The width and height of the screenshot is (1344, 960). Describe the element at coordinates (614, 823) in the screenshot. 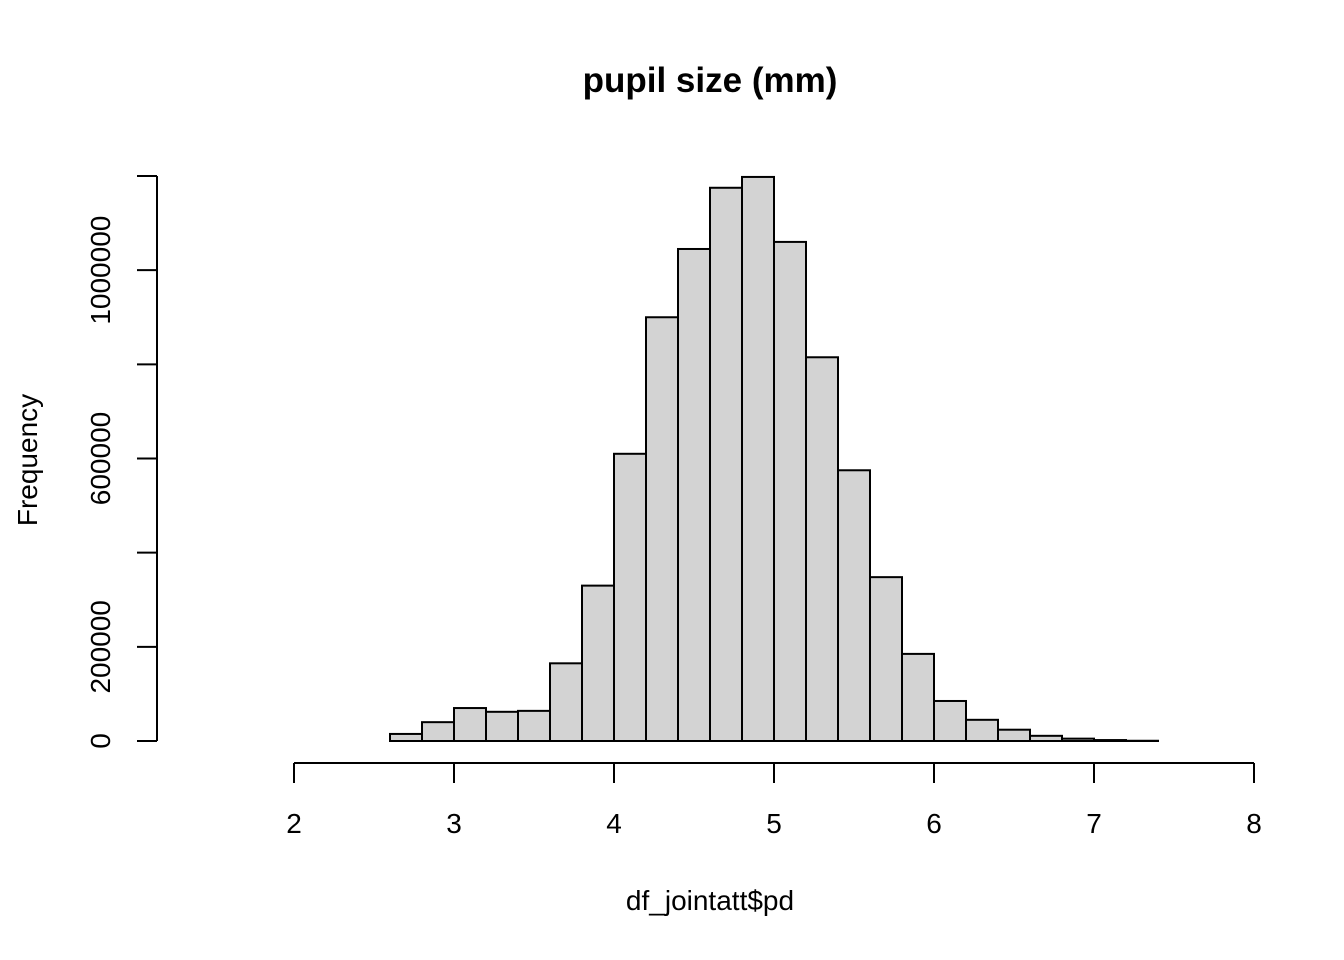

I see `x-tick-label: 4` at that location.